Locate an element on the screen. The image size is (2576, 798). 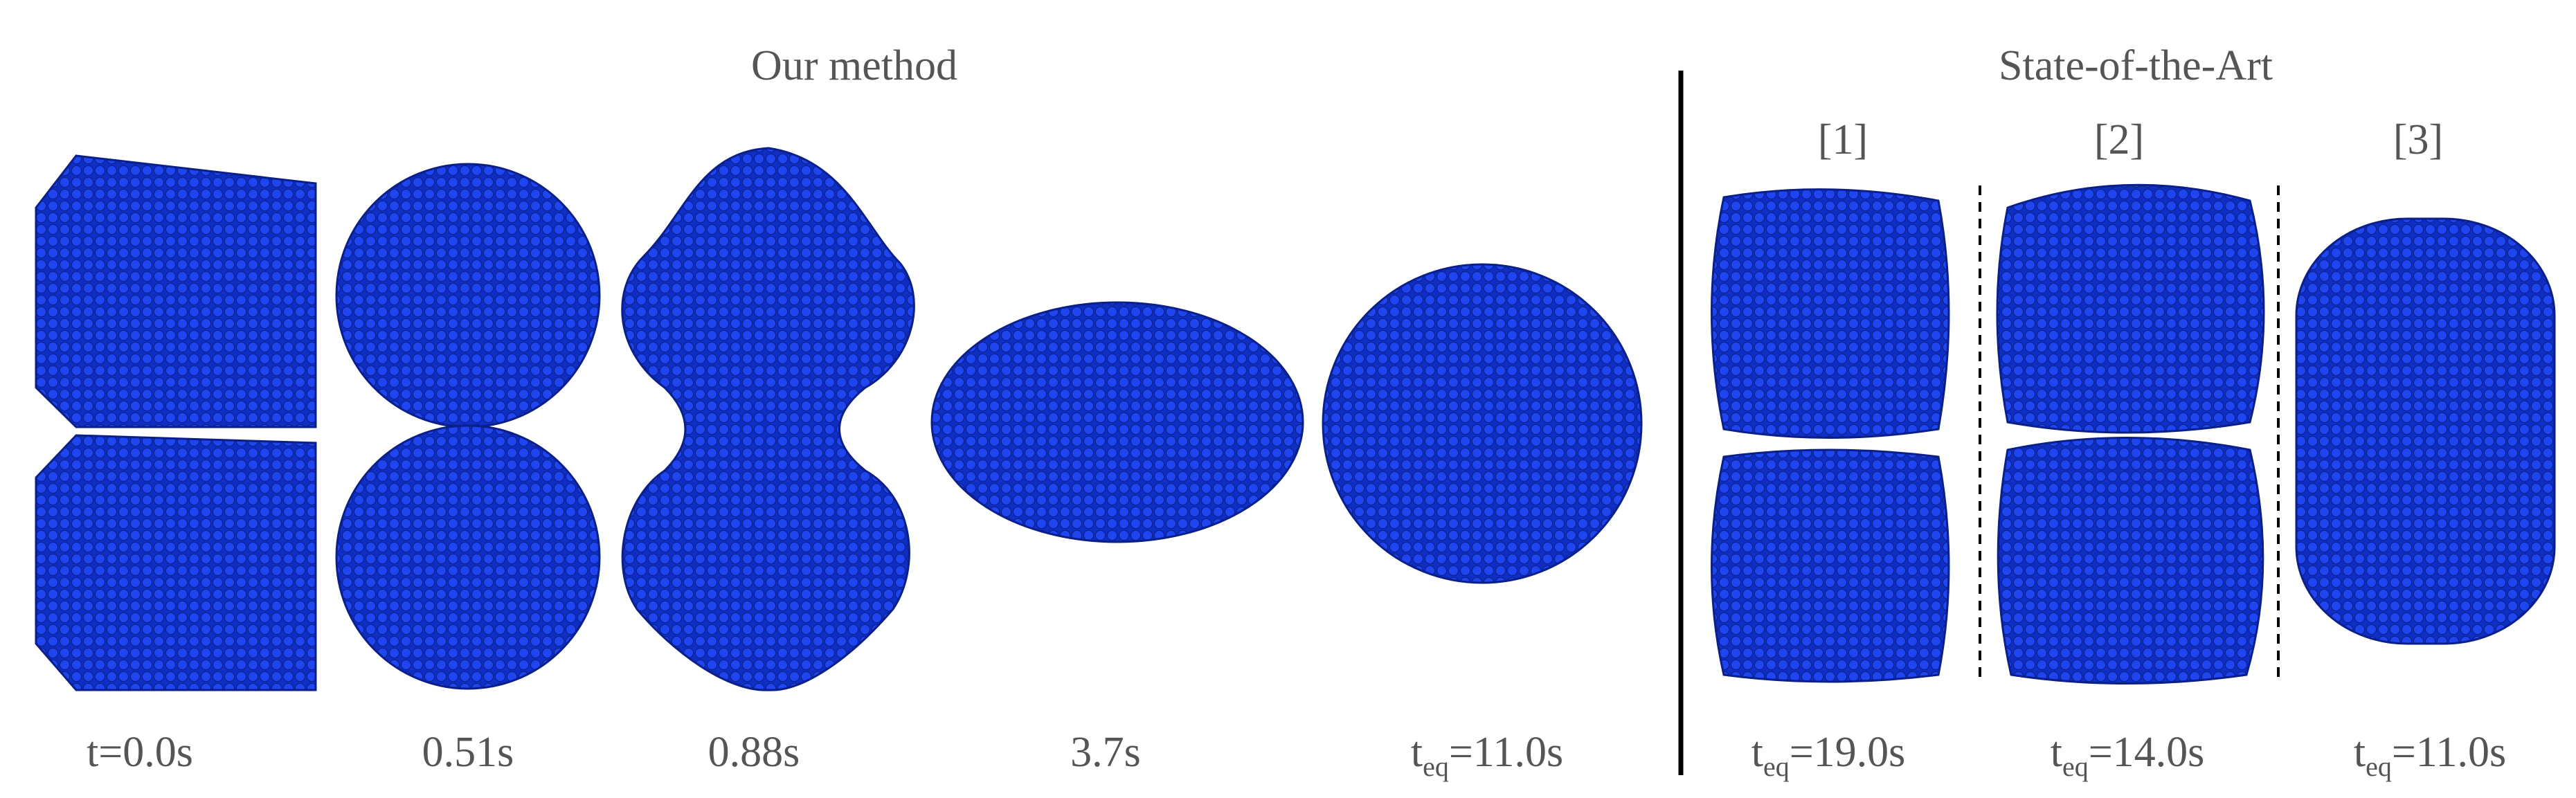
section-title: State-of-the-Art is located at coordinates (2136, 65).